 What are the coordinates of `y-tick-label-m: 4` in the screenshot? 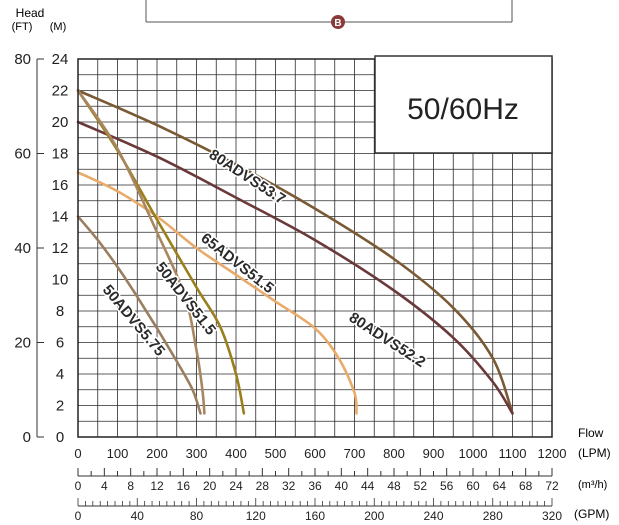 It's located at (60, 374).